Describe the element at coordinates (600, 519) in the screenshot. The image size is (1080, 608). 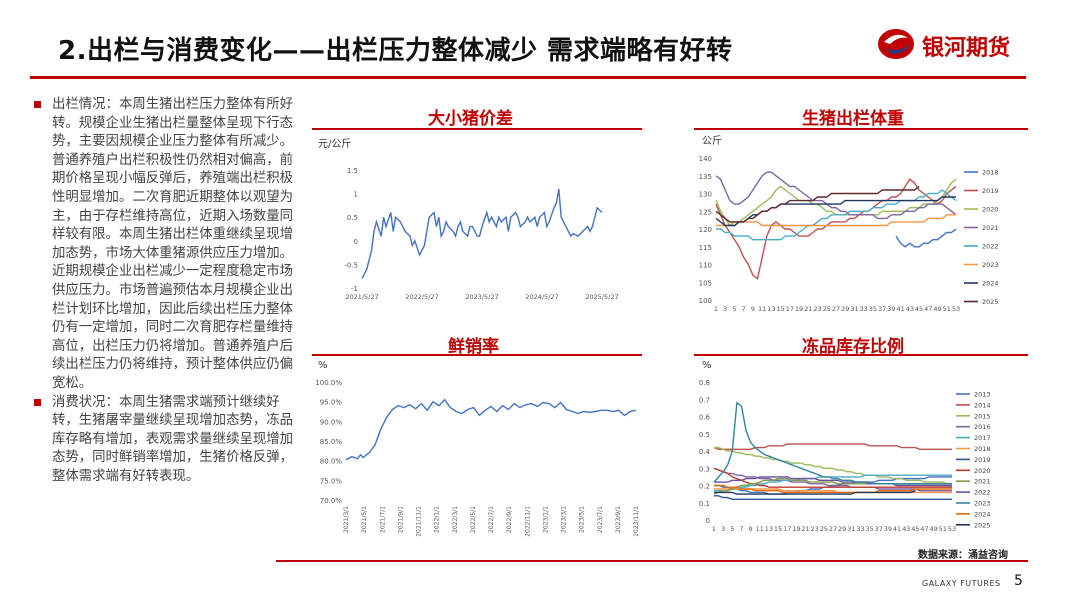
I see `x-tick-label: 2023/7/1` at that location.